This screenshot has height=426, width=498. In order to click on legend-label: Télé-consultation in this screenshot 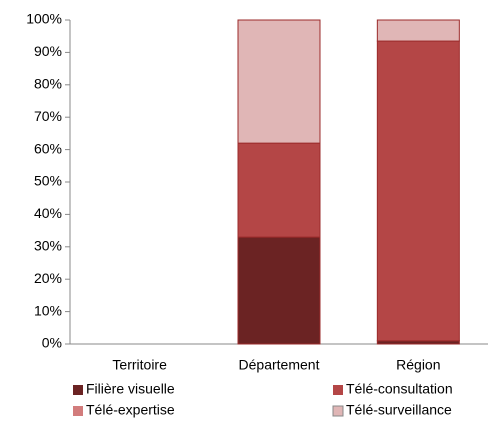, I will do `click(399, 389)`.